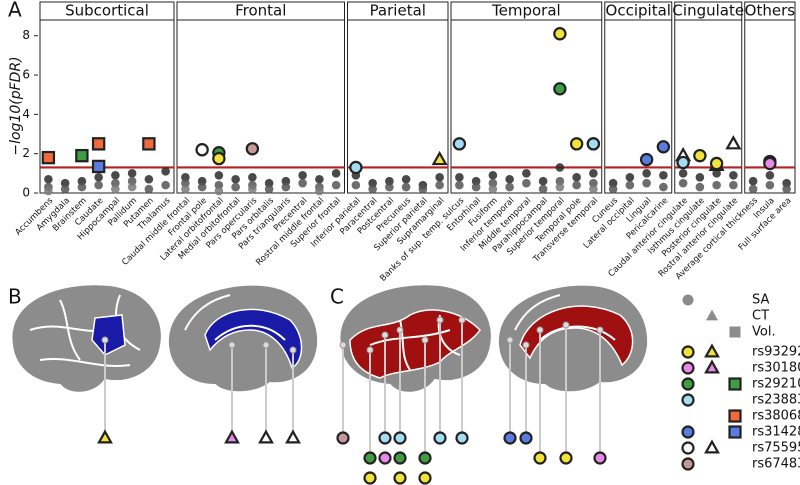 Image resolution: width=800 pixels, height=485 pixels. I want to click on legend-label: rs2921036, so click(776, 384).